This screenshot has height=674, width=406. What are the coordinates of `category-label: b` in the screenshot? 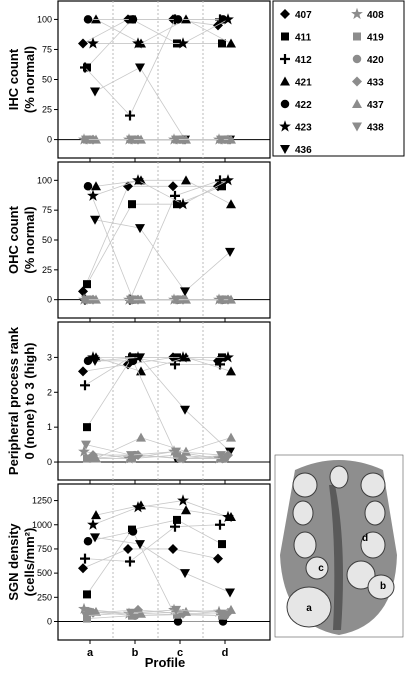 It's located at (135, 653).